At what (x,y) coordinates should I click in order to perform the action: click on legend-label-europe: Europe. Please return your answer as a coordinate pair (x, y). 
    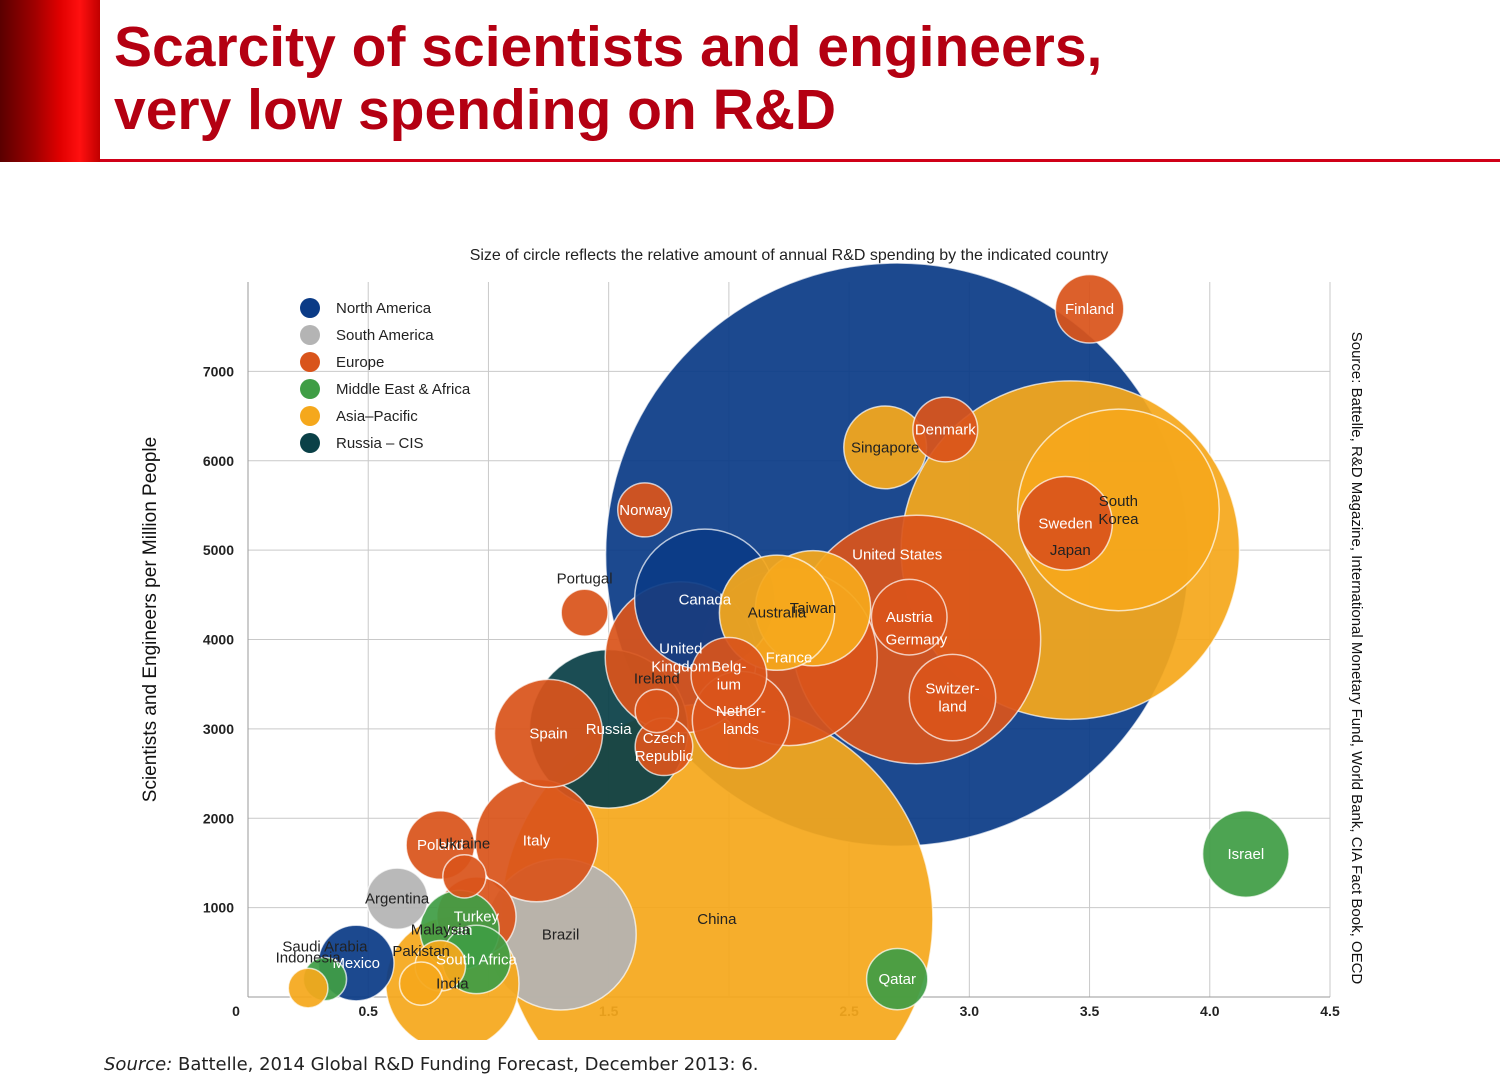
    Looking at the image, I should click on (360, 362).